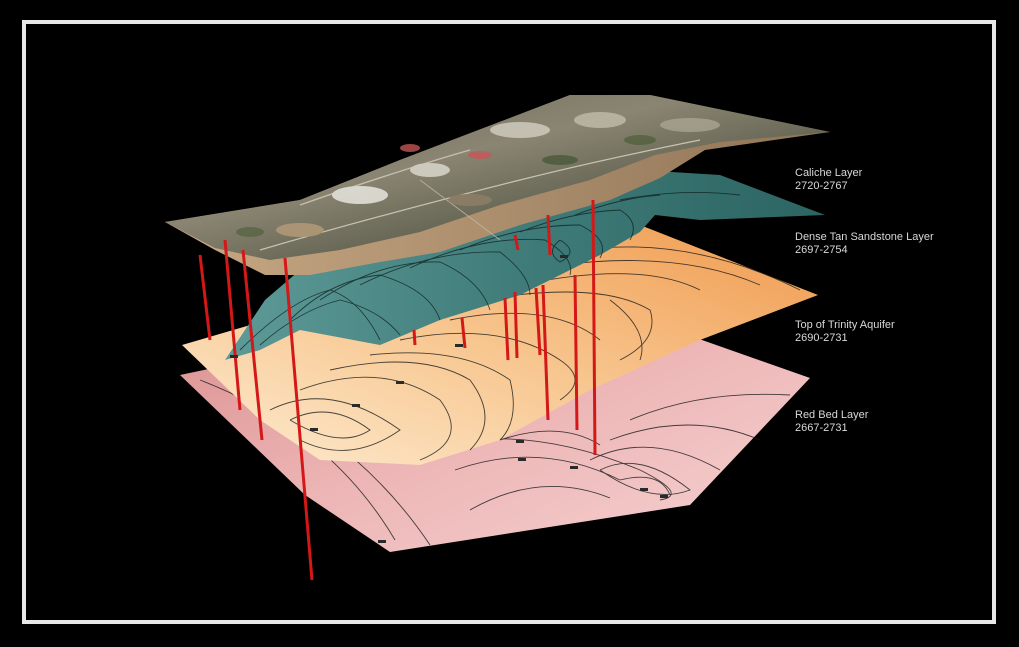  Describe the element at coordinates (845, 325) in the screenshot. I see `layer-name: Top of Trinity Aquifer` at that location.